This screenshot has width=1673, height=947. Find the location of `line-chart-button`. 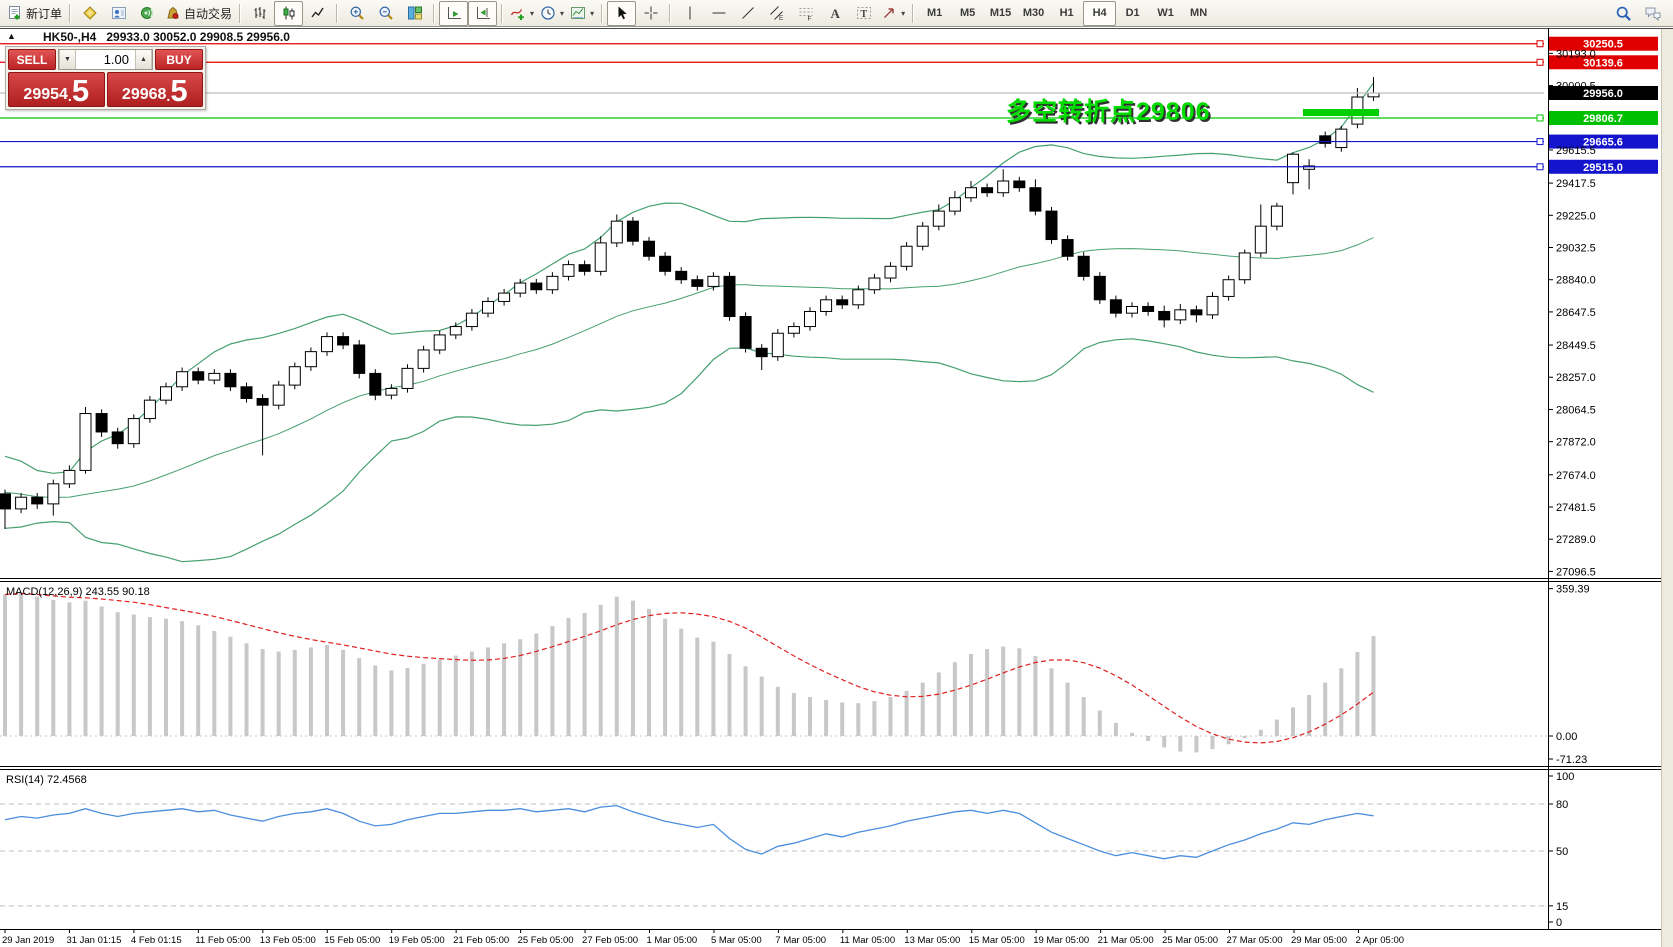

line-chart-button is located at coordinates (317, 13).